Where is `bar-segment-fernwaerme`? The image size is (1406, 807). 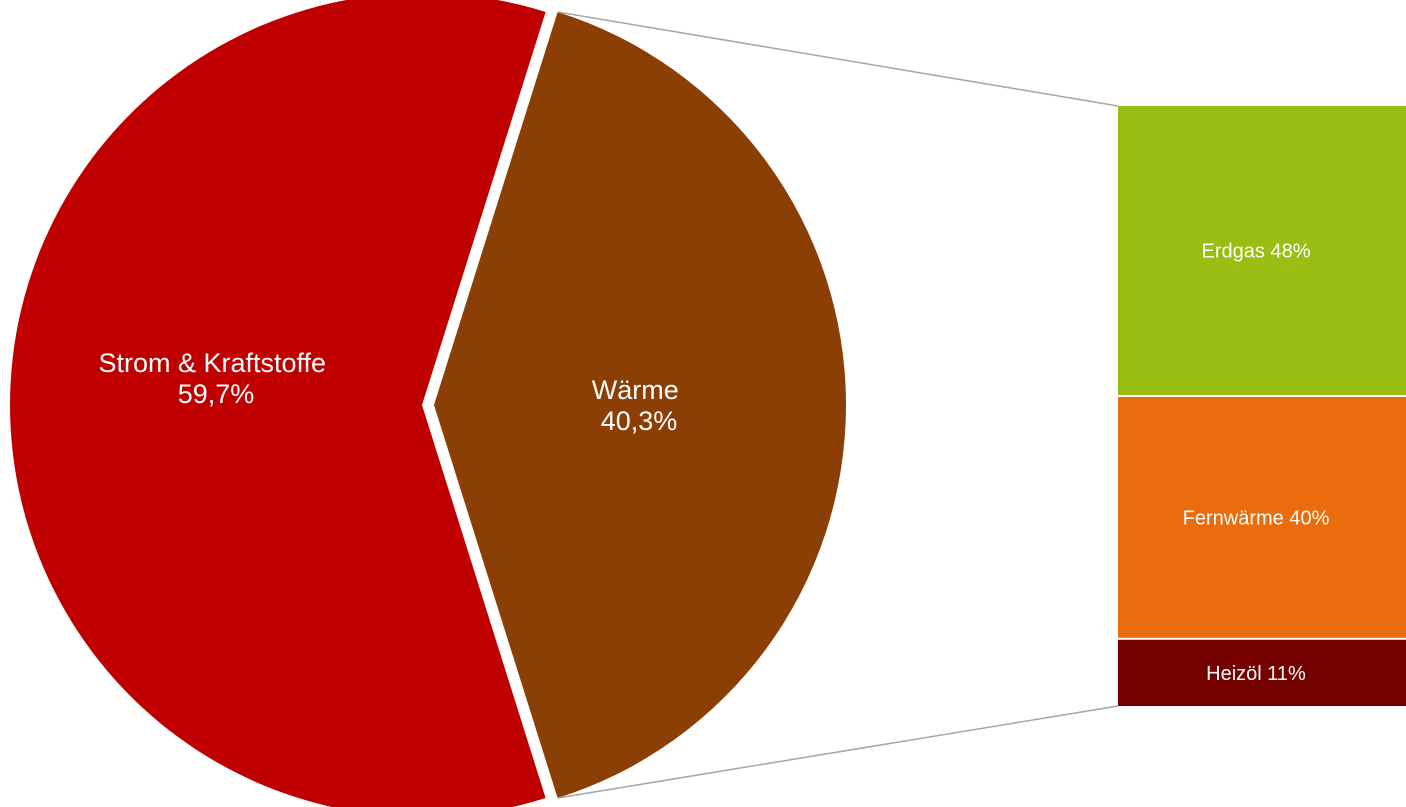 bar-segment-fernwaerme is located at coordinates (1262, 517).